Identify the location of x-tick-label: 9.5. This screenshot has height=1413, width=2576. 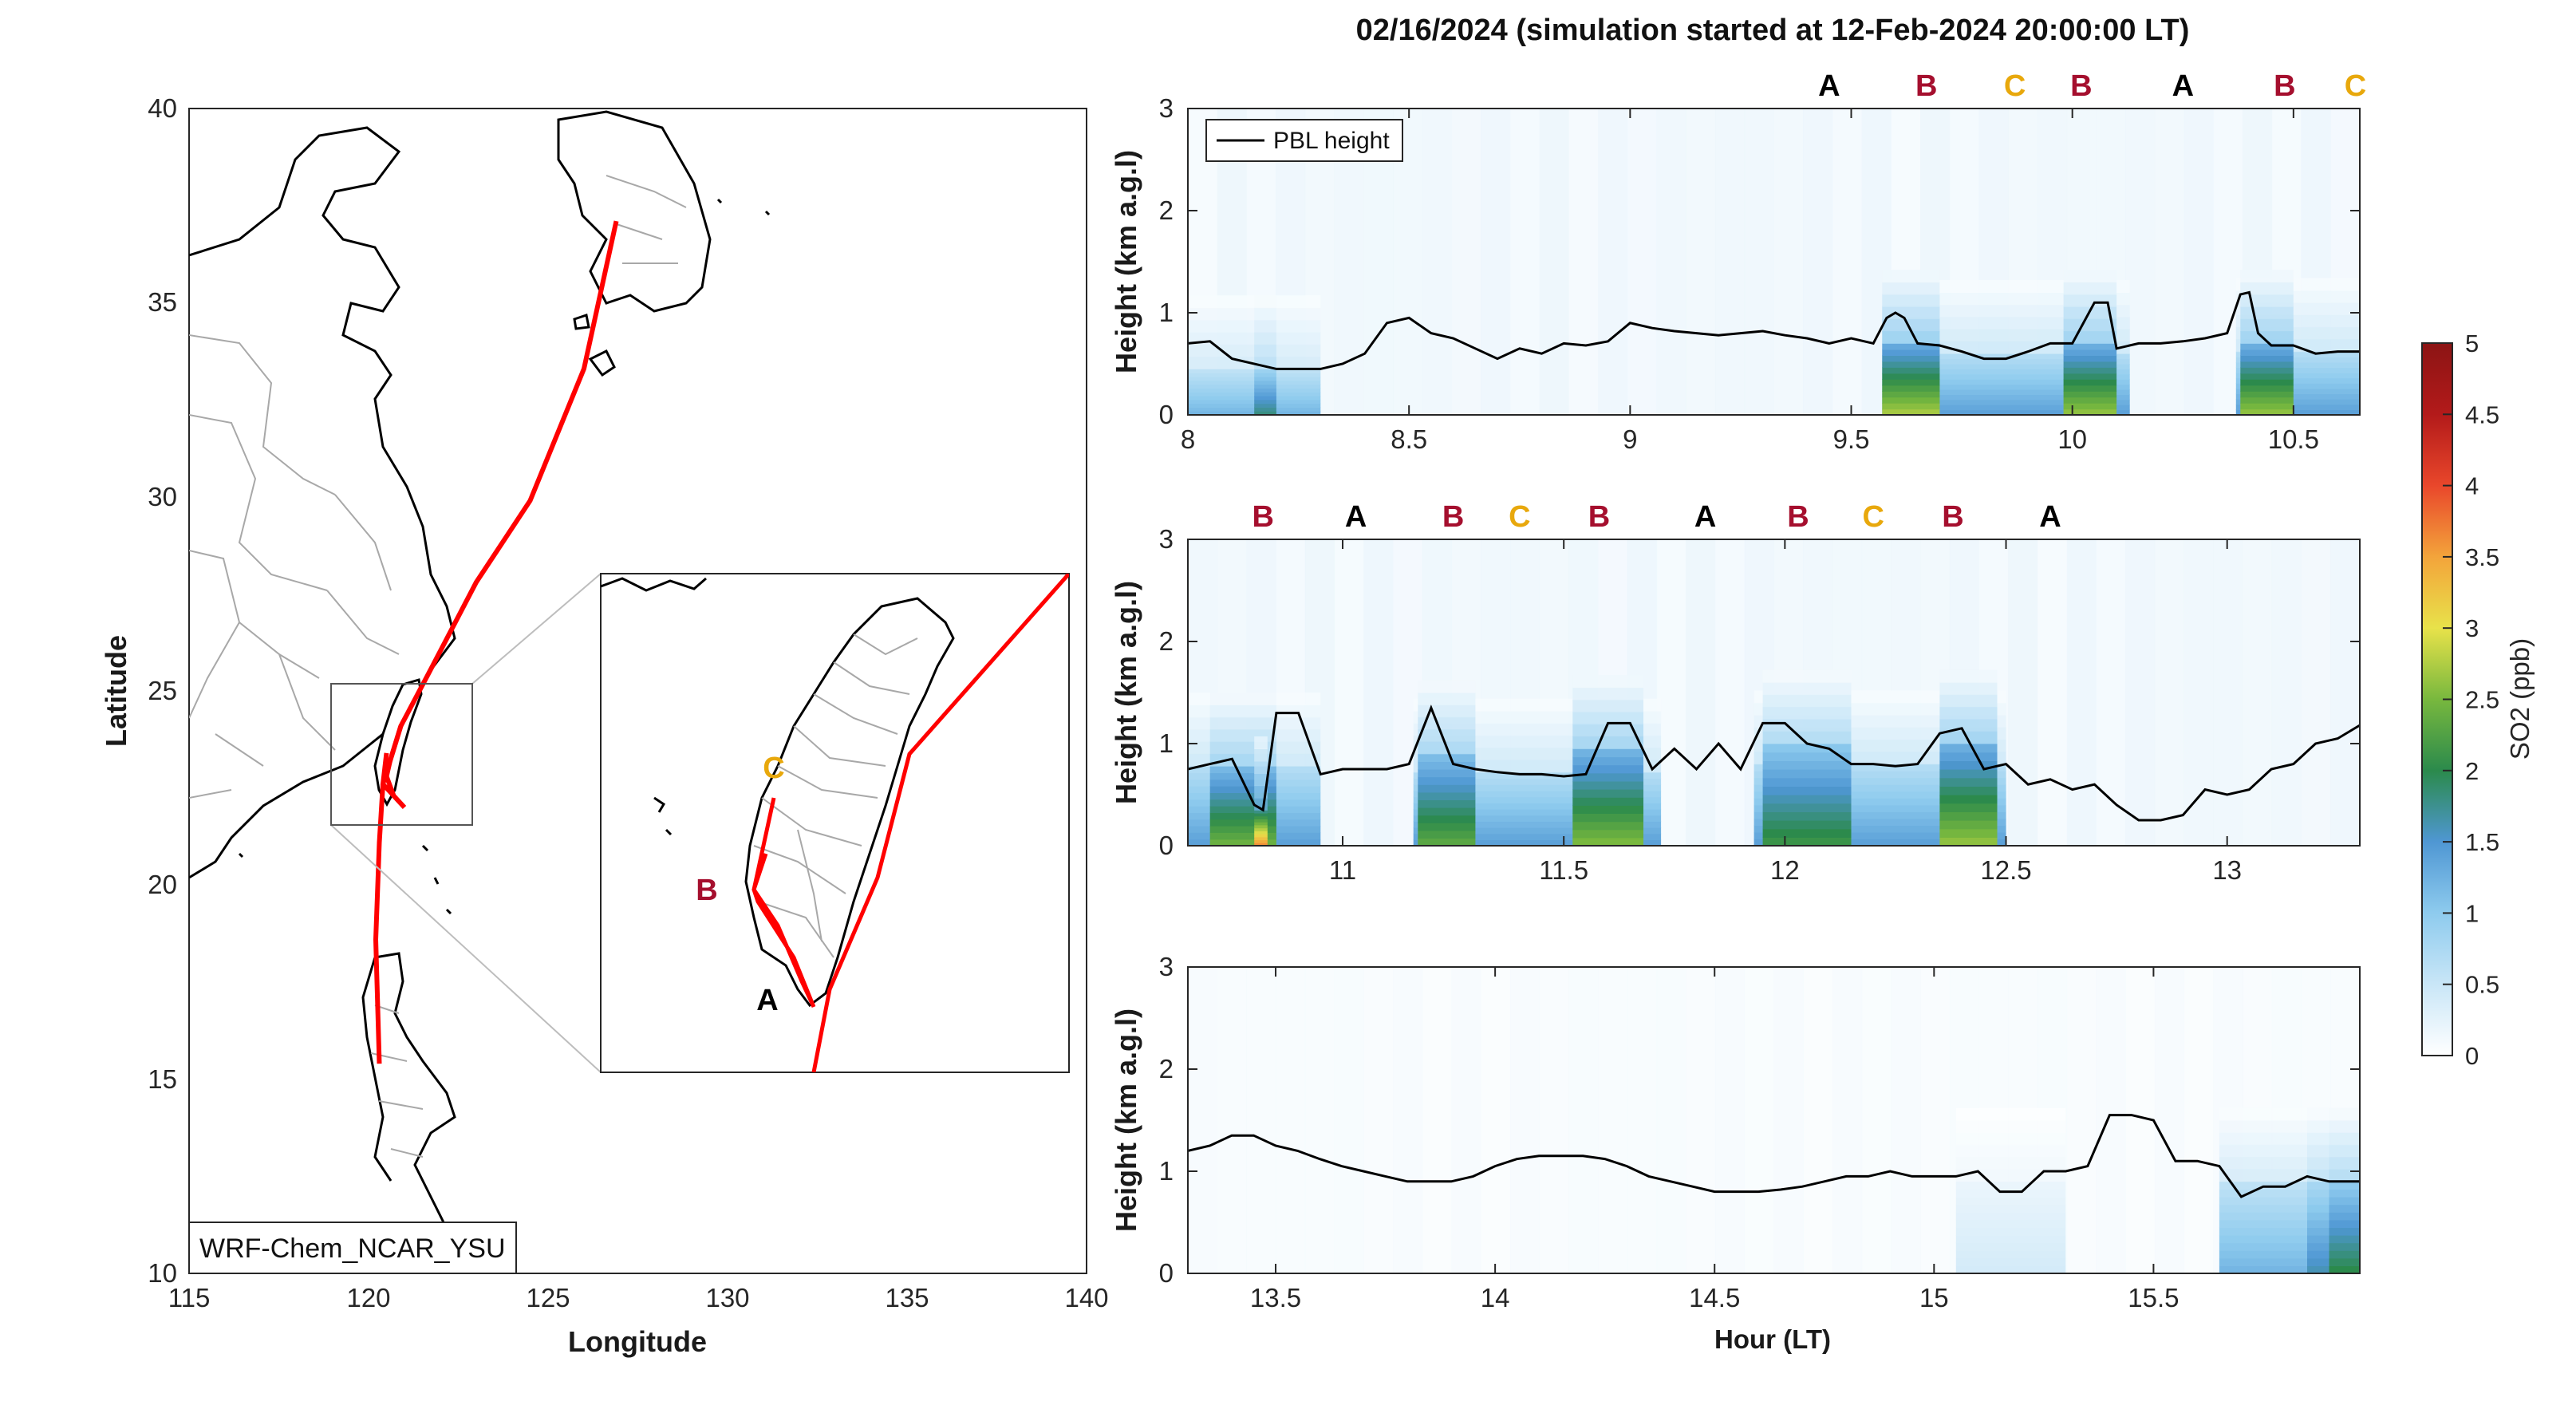
(1851, 439).